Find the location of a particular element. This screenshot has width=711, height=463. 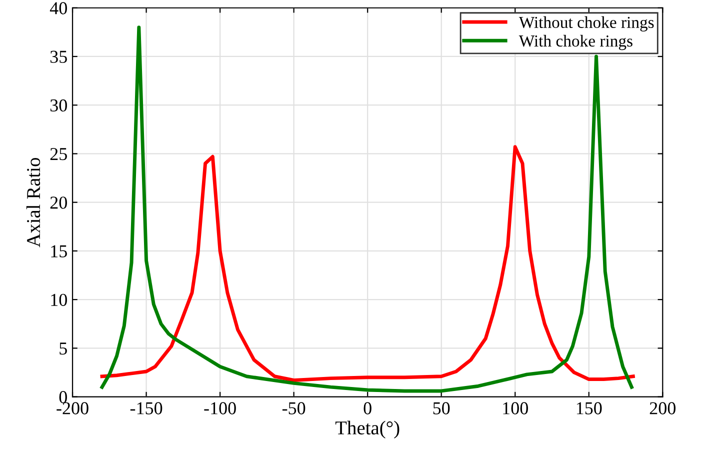

y-tick-label: 0 is located at coordinates (63, 397).